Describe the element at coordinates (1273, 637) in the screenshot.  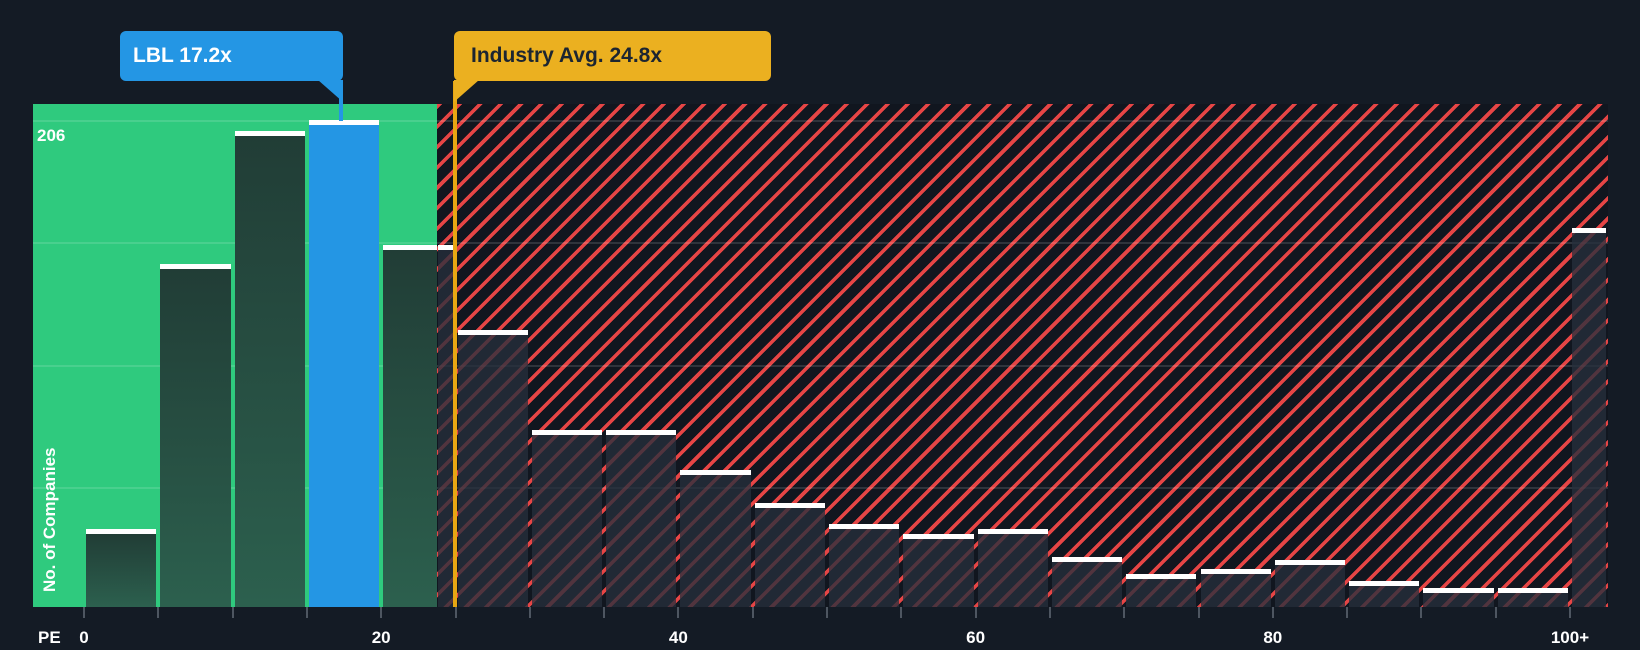
I see `x-axis-tick-label-80: 80` at that location.